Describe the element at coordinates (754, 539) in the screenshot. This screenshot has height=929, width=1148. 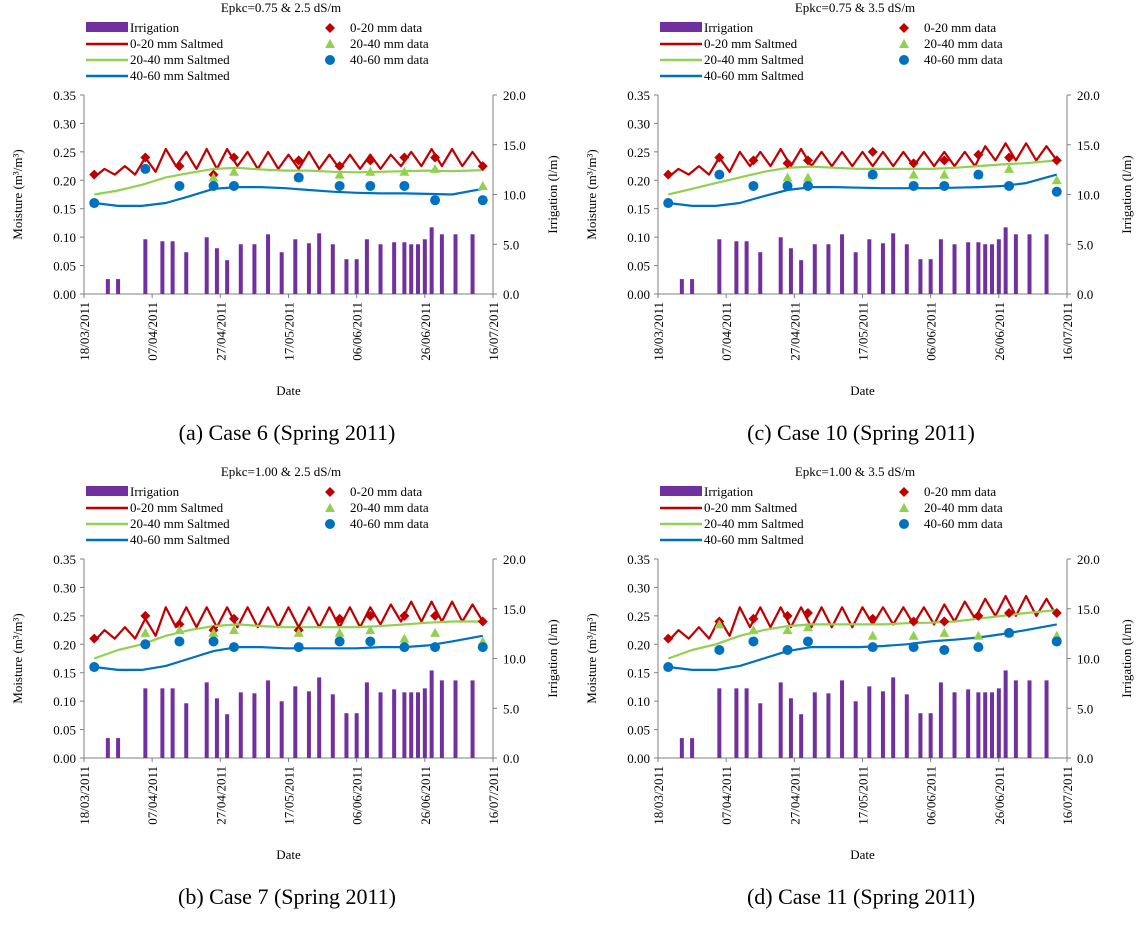
I see `legend-s4060-label: 40-60 mm Saltmed` at that location.